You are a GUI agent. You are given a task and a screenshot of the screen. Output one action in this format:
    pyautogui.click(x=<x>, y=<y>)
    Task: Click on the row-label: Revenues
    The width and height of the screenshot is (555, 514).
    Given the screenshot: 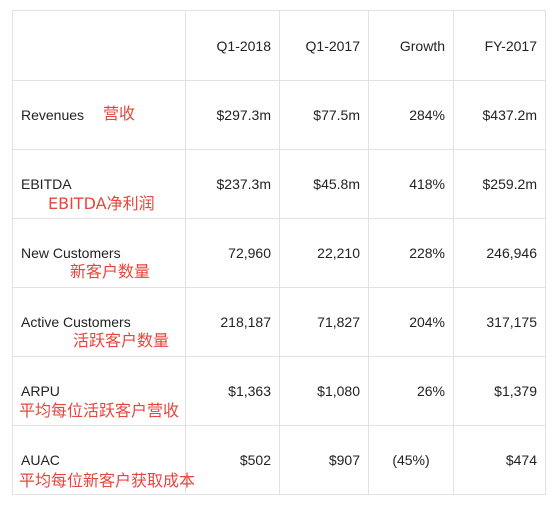 What is the action you would take?
    pyautogui.click(x=53, y=115)
    